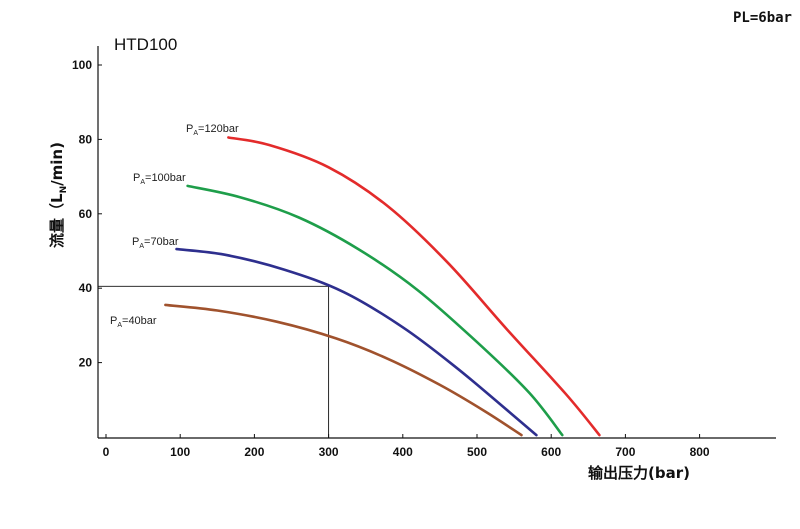 This screenshot has width=800, height=529. I want to click on x-tick-label: 600, so click(551, 452).